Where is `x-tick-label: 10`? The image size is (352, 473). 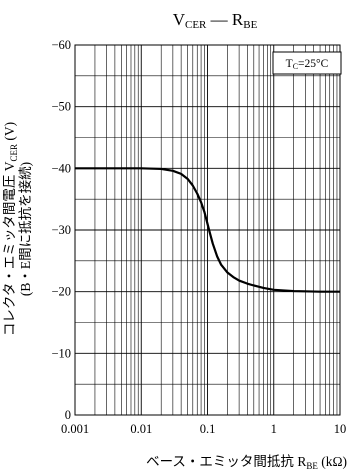
x-tick-label: 10 is located at coordinates (340, 429).